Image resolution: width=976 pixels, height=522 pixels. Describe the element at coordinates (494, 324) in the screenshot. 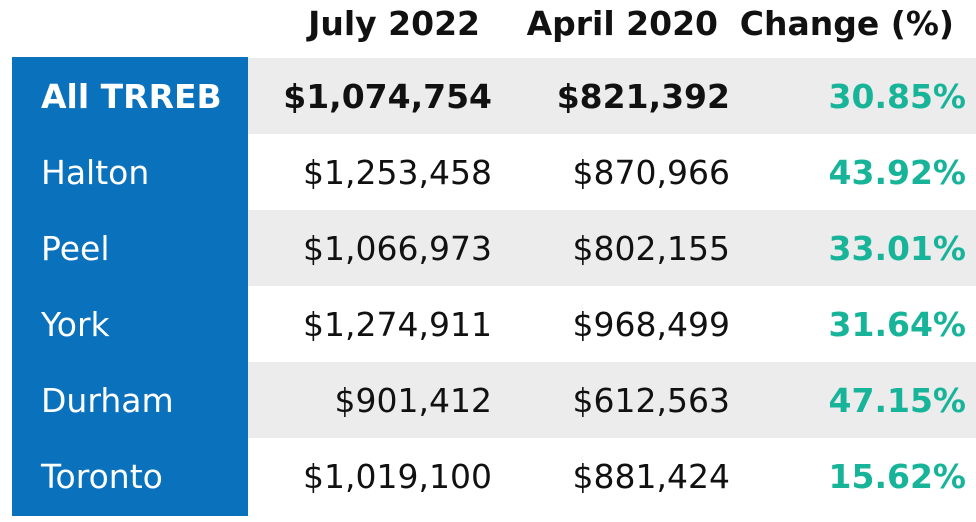

I see `table-row: York $1,274,911 $968,499 31.64%` at that location.